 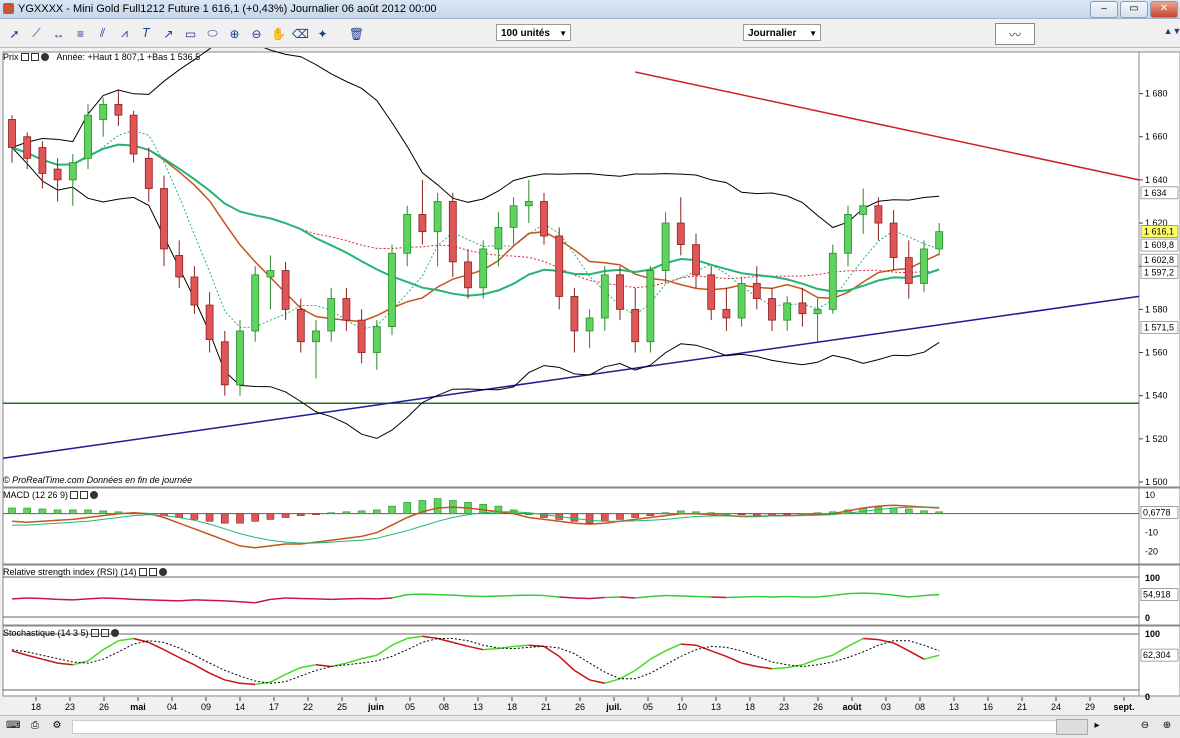 I want to click on x-tick-label: 23, so click(x=784, y=707).